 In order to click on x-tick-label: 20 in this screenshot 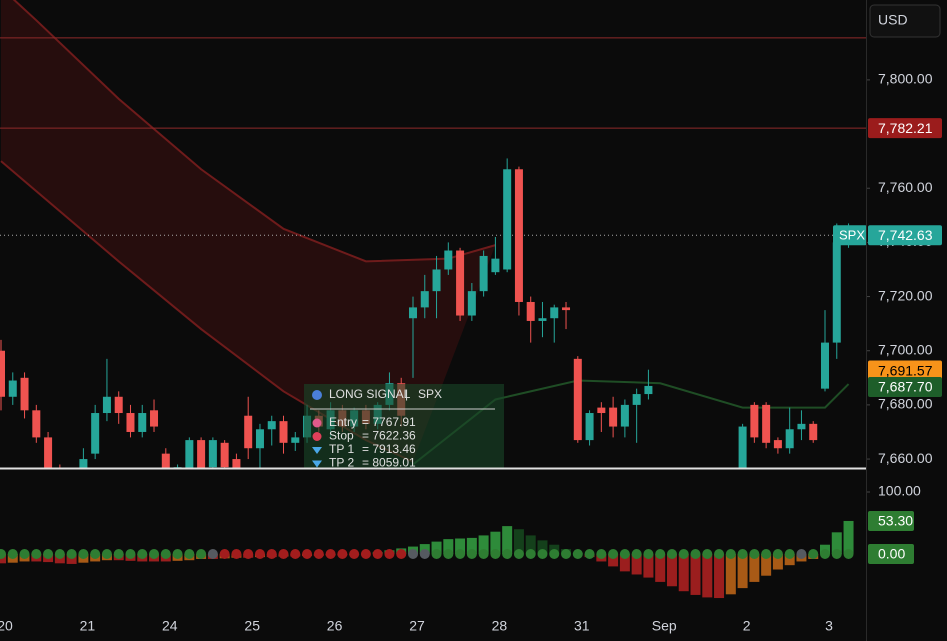, I will do `click(6, 626)`.